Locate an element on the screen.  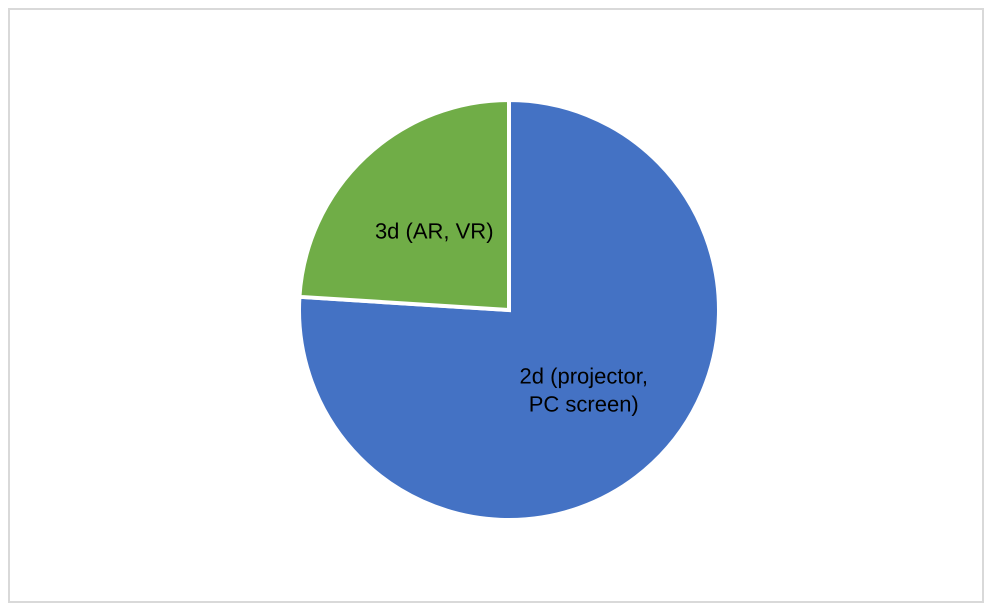
slice-label: 2d (projector, PC screen) is located at coordinates (584, 389).